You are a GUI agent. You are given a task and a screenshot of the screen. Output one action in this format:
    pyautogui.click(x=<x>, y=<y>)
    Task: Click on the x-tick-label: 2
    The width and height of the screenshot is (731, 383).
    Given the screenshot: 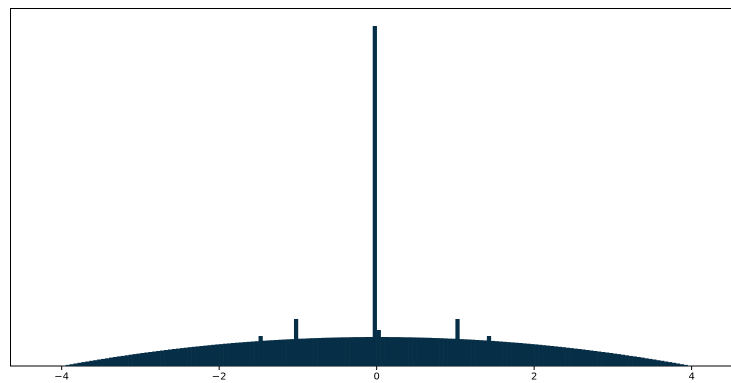 What is the action you would take?
    pyautogui.click(x=534, y=376)
    